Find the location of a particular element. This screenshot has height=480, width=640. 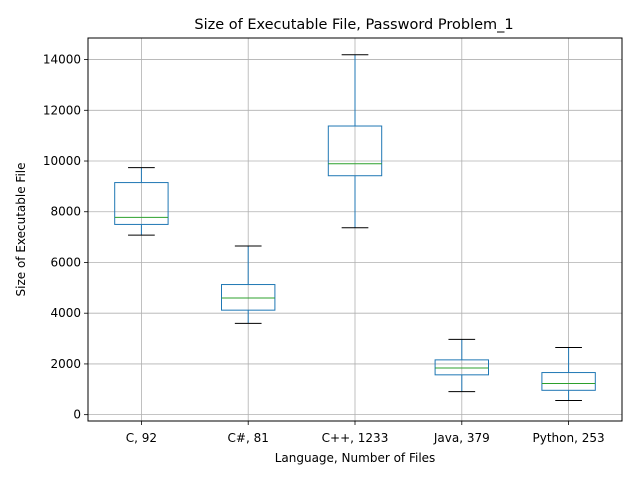

y-tick-label: 10000 is located at coordinates (62, 161).